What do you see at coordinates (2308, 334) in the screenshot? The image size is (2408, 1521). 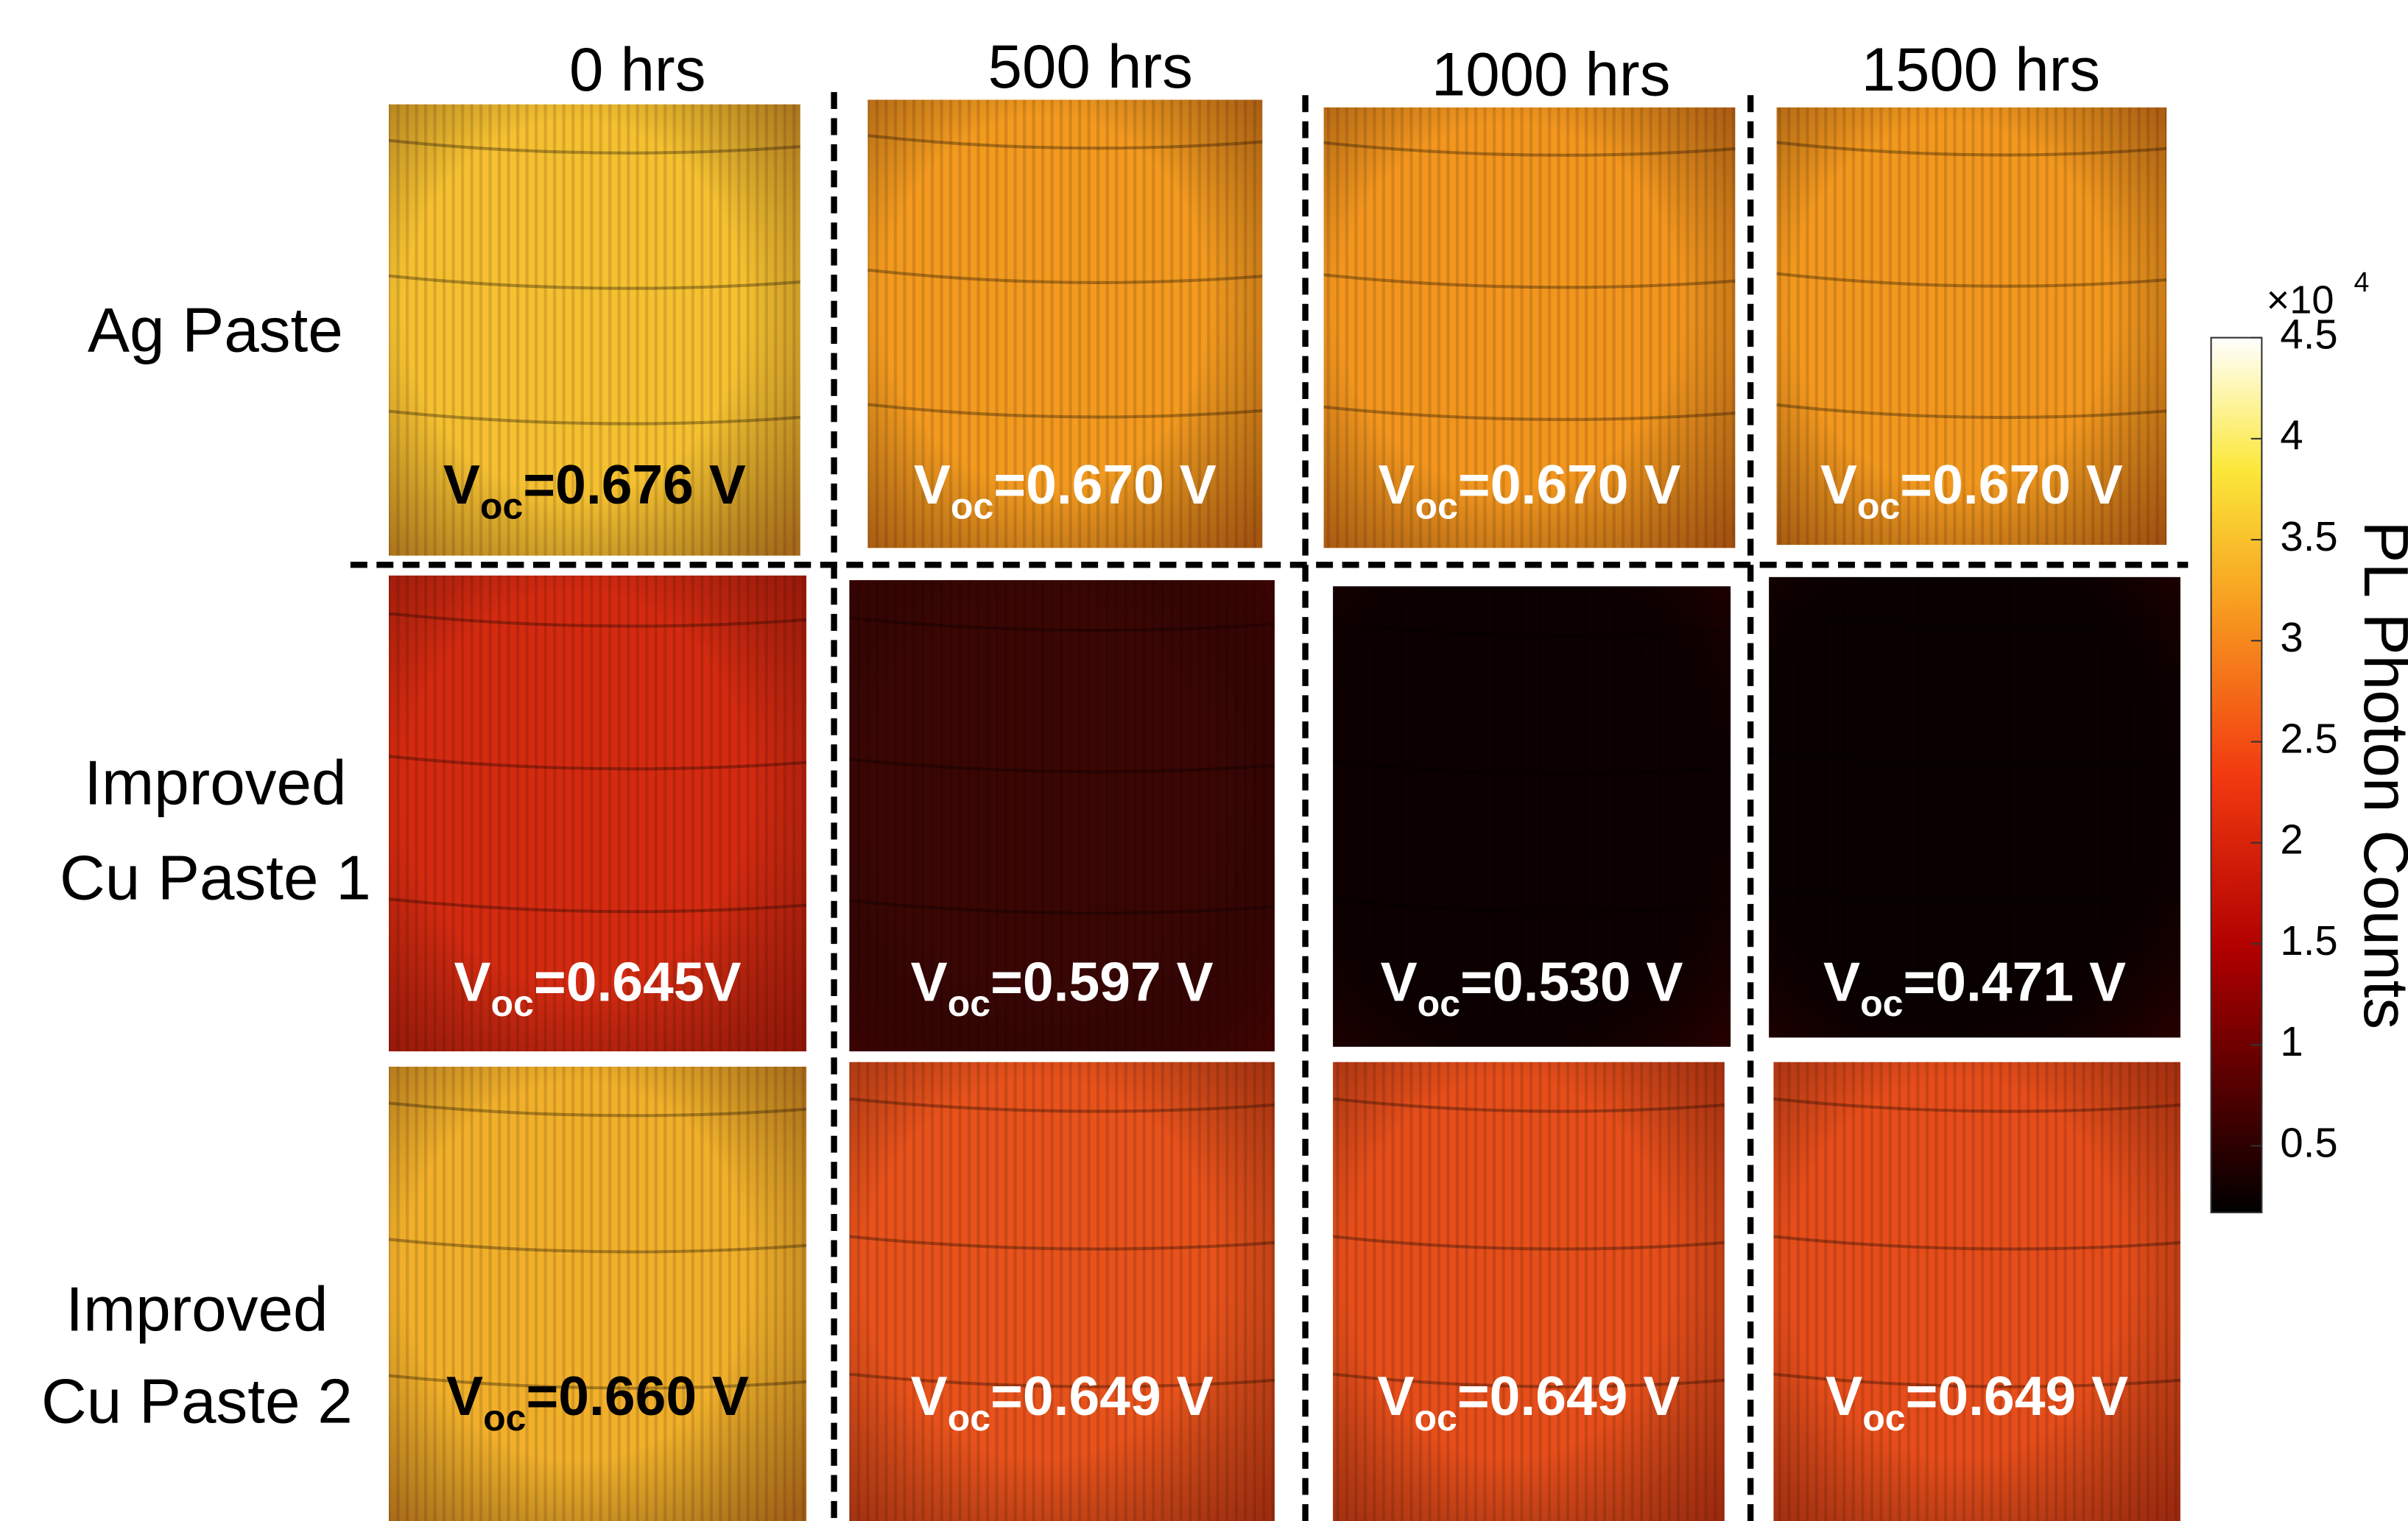 I see `colorbar-tick-label: 4.5` at bounding box center [2308, 334].